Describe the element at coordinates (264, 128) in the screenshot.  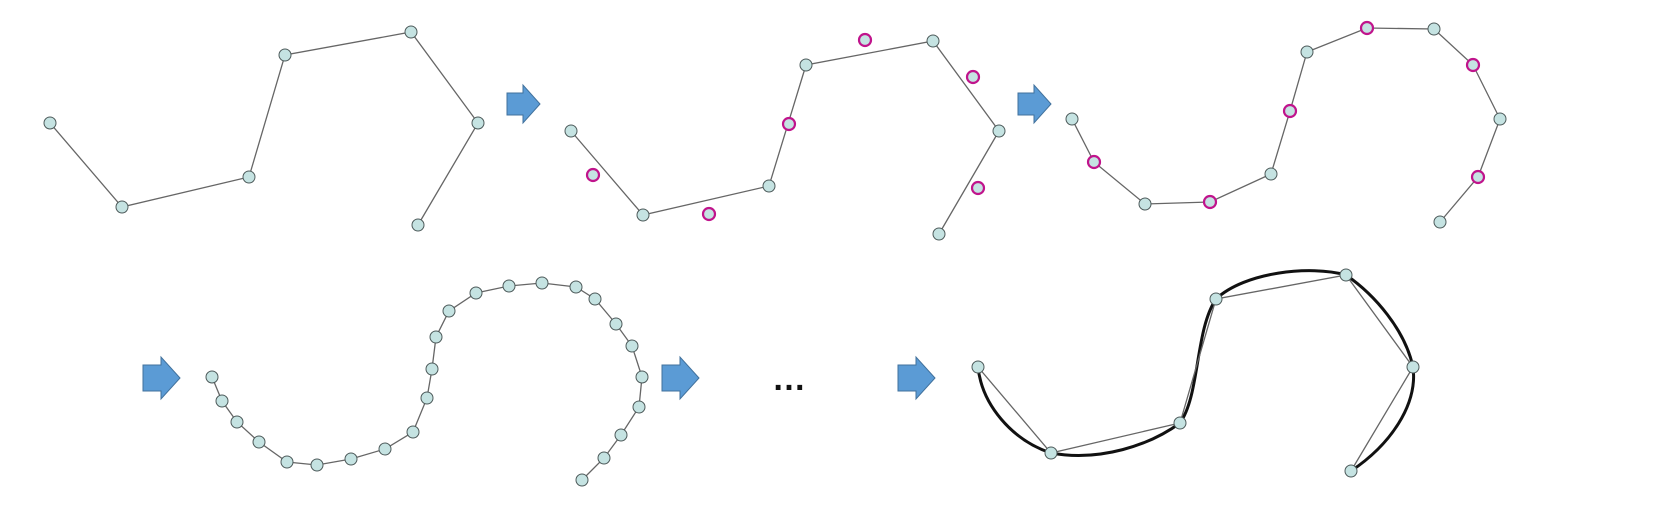
I see `stage-control-polygon` at that location.